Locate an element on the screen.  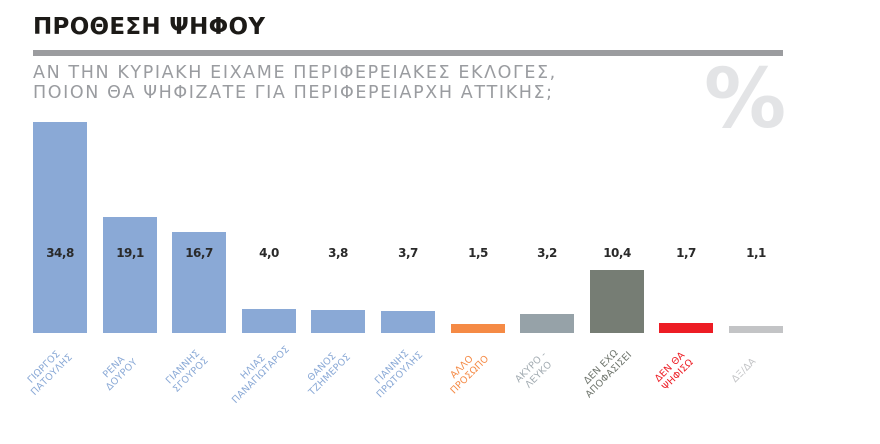
bar-value-label: 16,7 is located at coordinates (199, 253).